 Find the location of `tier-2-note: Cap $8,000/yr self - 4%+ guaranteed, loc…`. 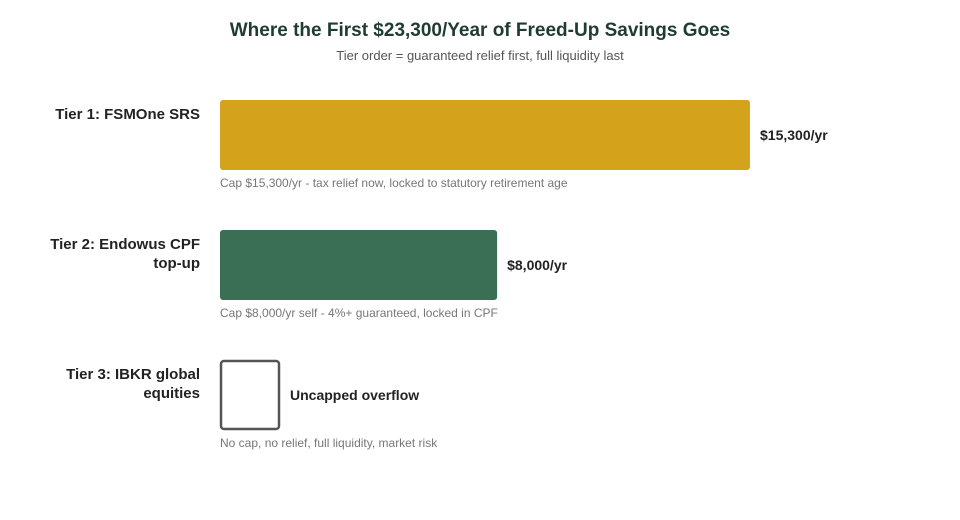

tier-2-note: Cap $8,000/yr self - 4%+ guaranteed, loc… is located at coordinates (359, 313).